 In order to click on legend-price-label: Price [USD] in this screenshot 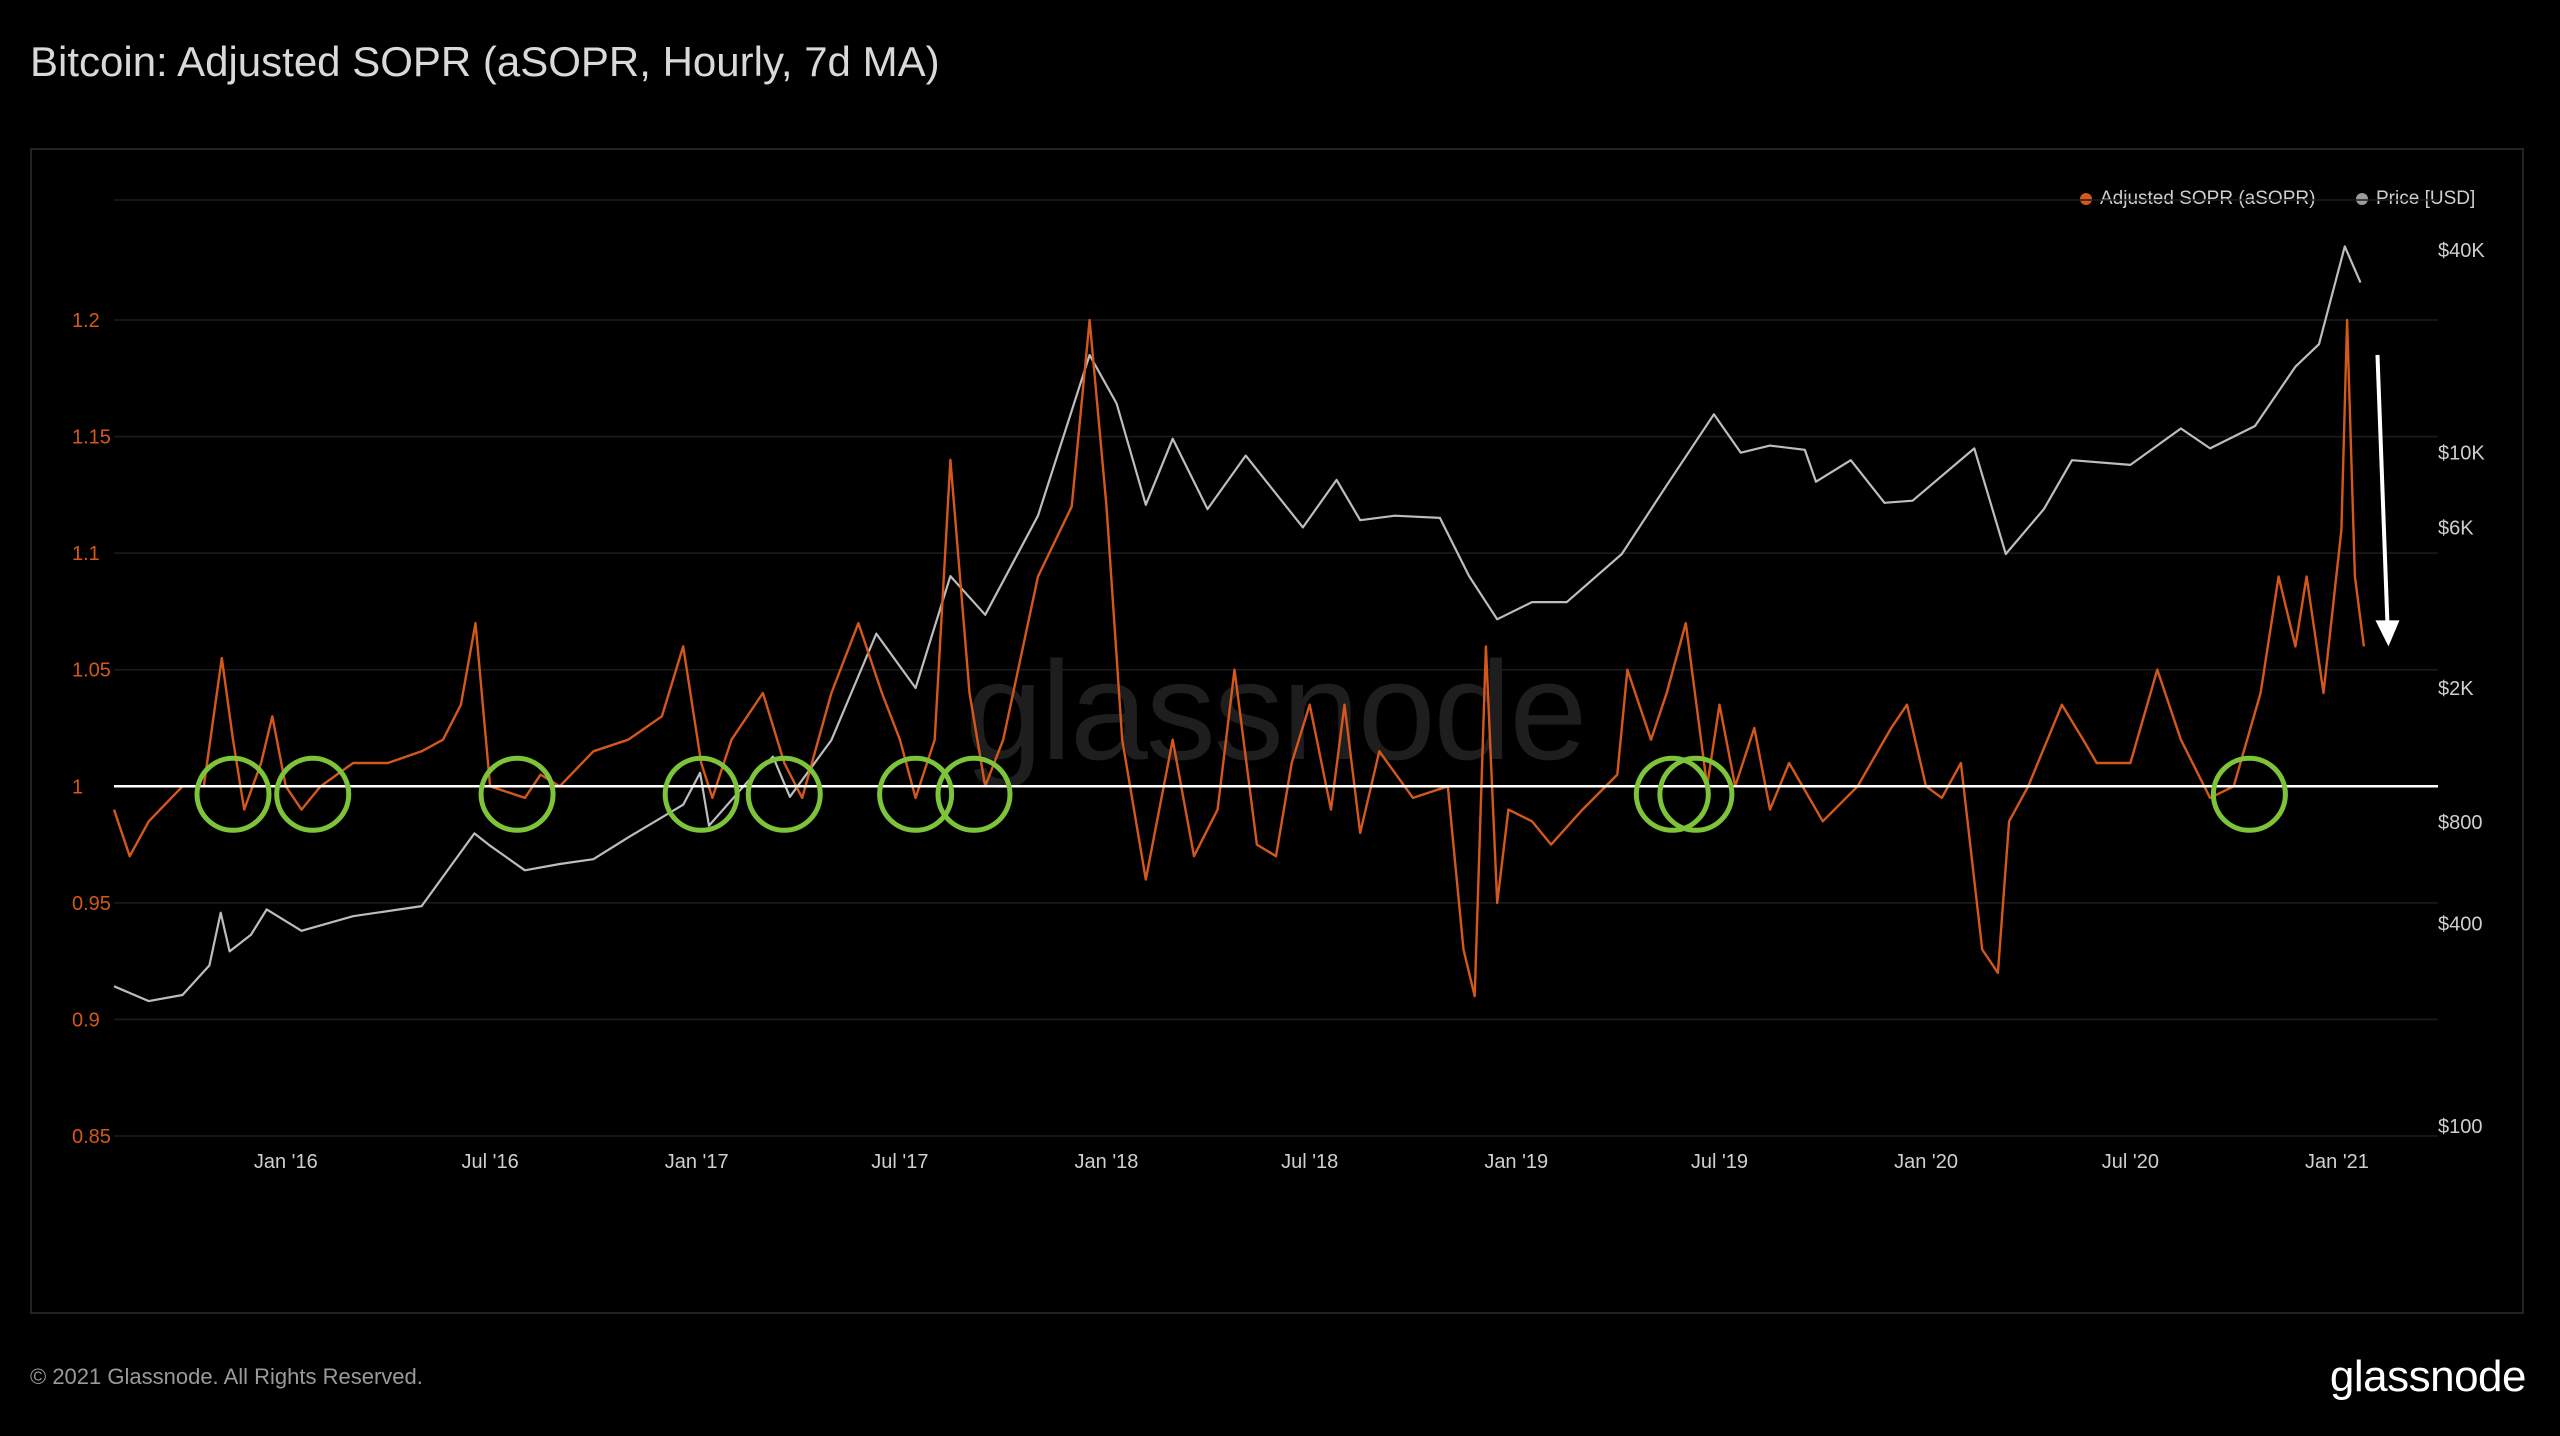, I will do `click(2426, 198)`.